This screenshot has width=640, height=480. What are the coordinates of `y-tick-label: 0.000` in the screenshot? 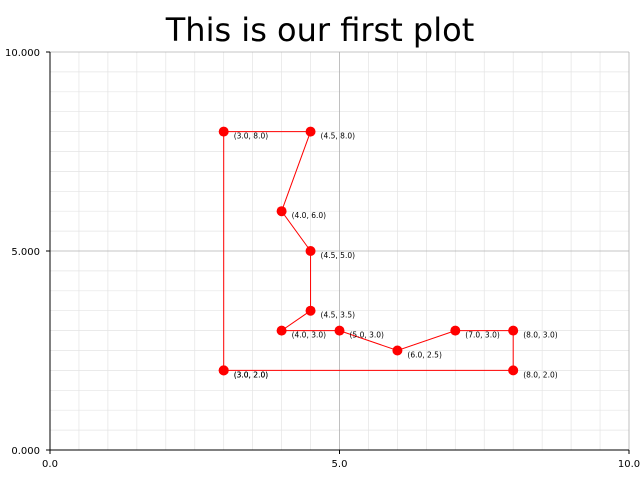 It's located at (25, 451).